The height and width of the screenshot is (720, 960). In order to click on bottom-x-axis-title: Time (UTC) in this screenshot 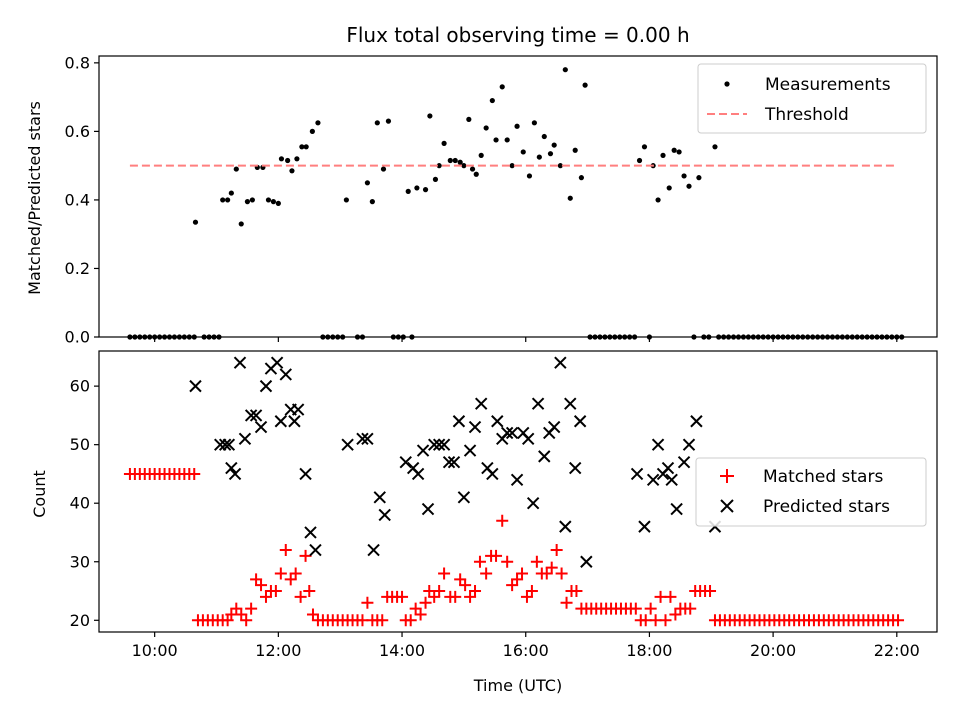, I will do `click(517, 685)`.